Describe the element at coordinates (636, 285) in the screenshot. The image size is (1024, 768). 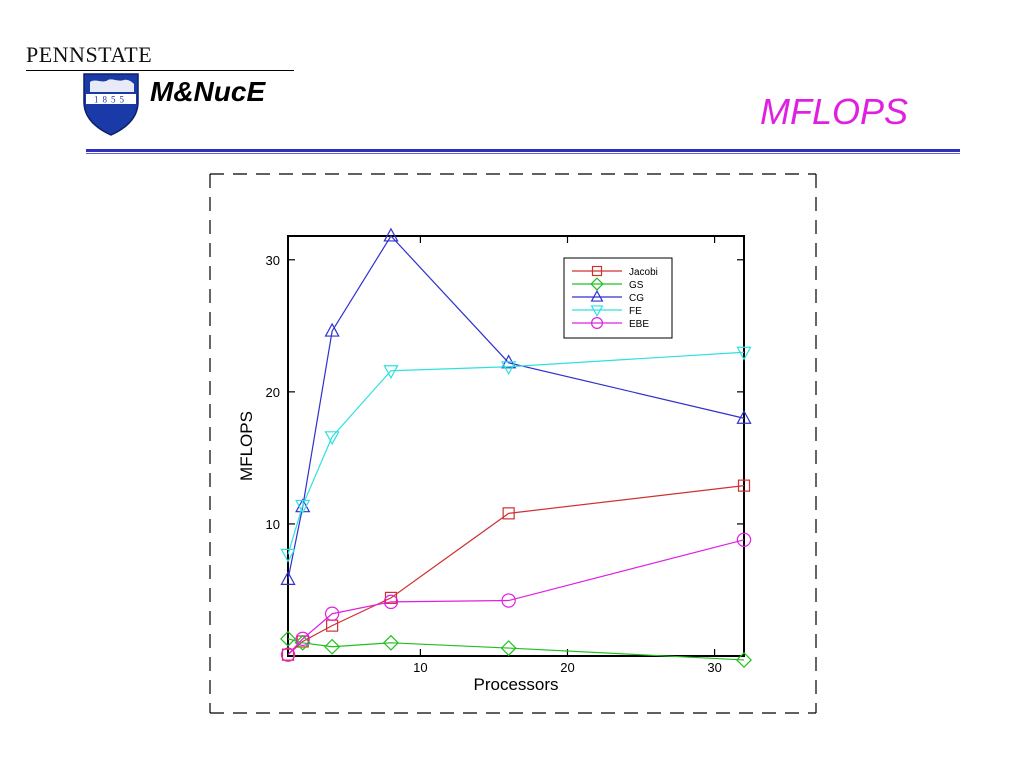
I see `legend-label-gs: GS` at that location.